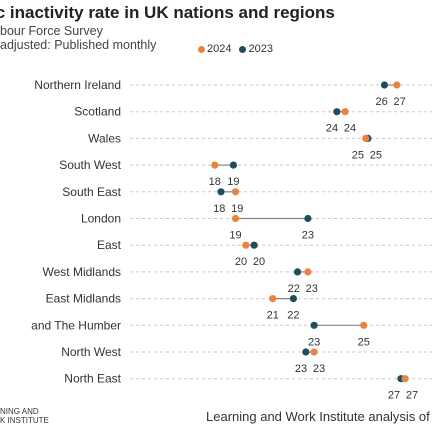 Image resolution: width=432 pixels, height=432 pixels. What do you see at coordinates (364, 342) in the screenshot?
I see `value-label-and-the-humber-2: 25` at bounding box center [364, 342].